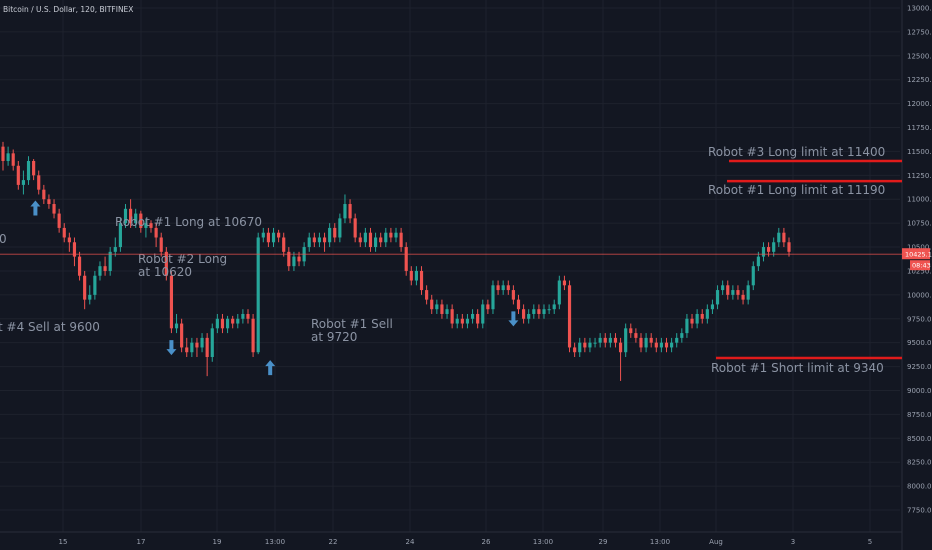 This screenshot has height=550, width=932. What do you see at coordinates (716, 542) in the screenshot?
I see `time-tick-label: Aug` at bounding box center [716, 542].